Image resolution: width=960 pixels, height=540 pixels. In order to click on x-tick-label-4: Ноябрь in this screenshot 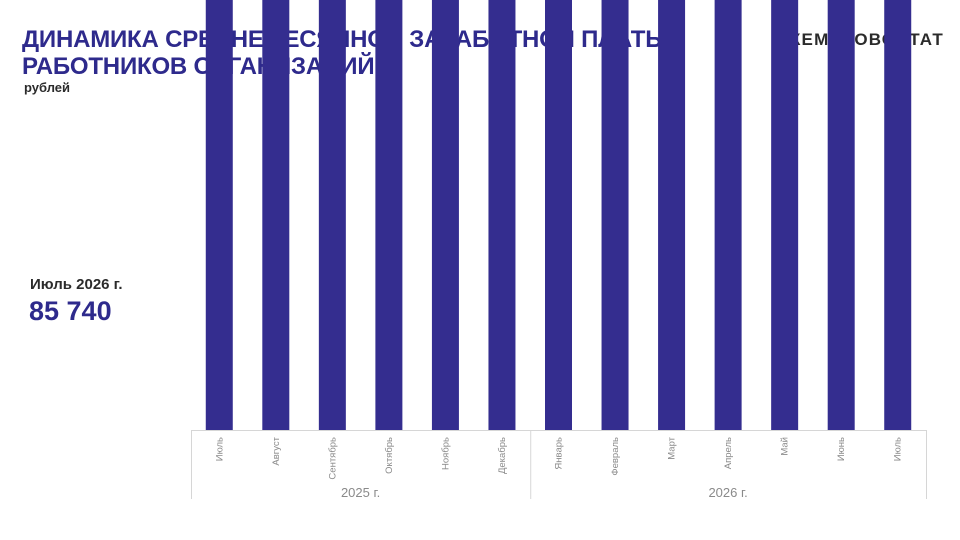, I will do `click(445, 453)`.